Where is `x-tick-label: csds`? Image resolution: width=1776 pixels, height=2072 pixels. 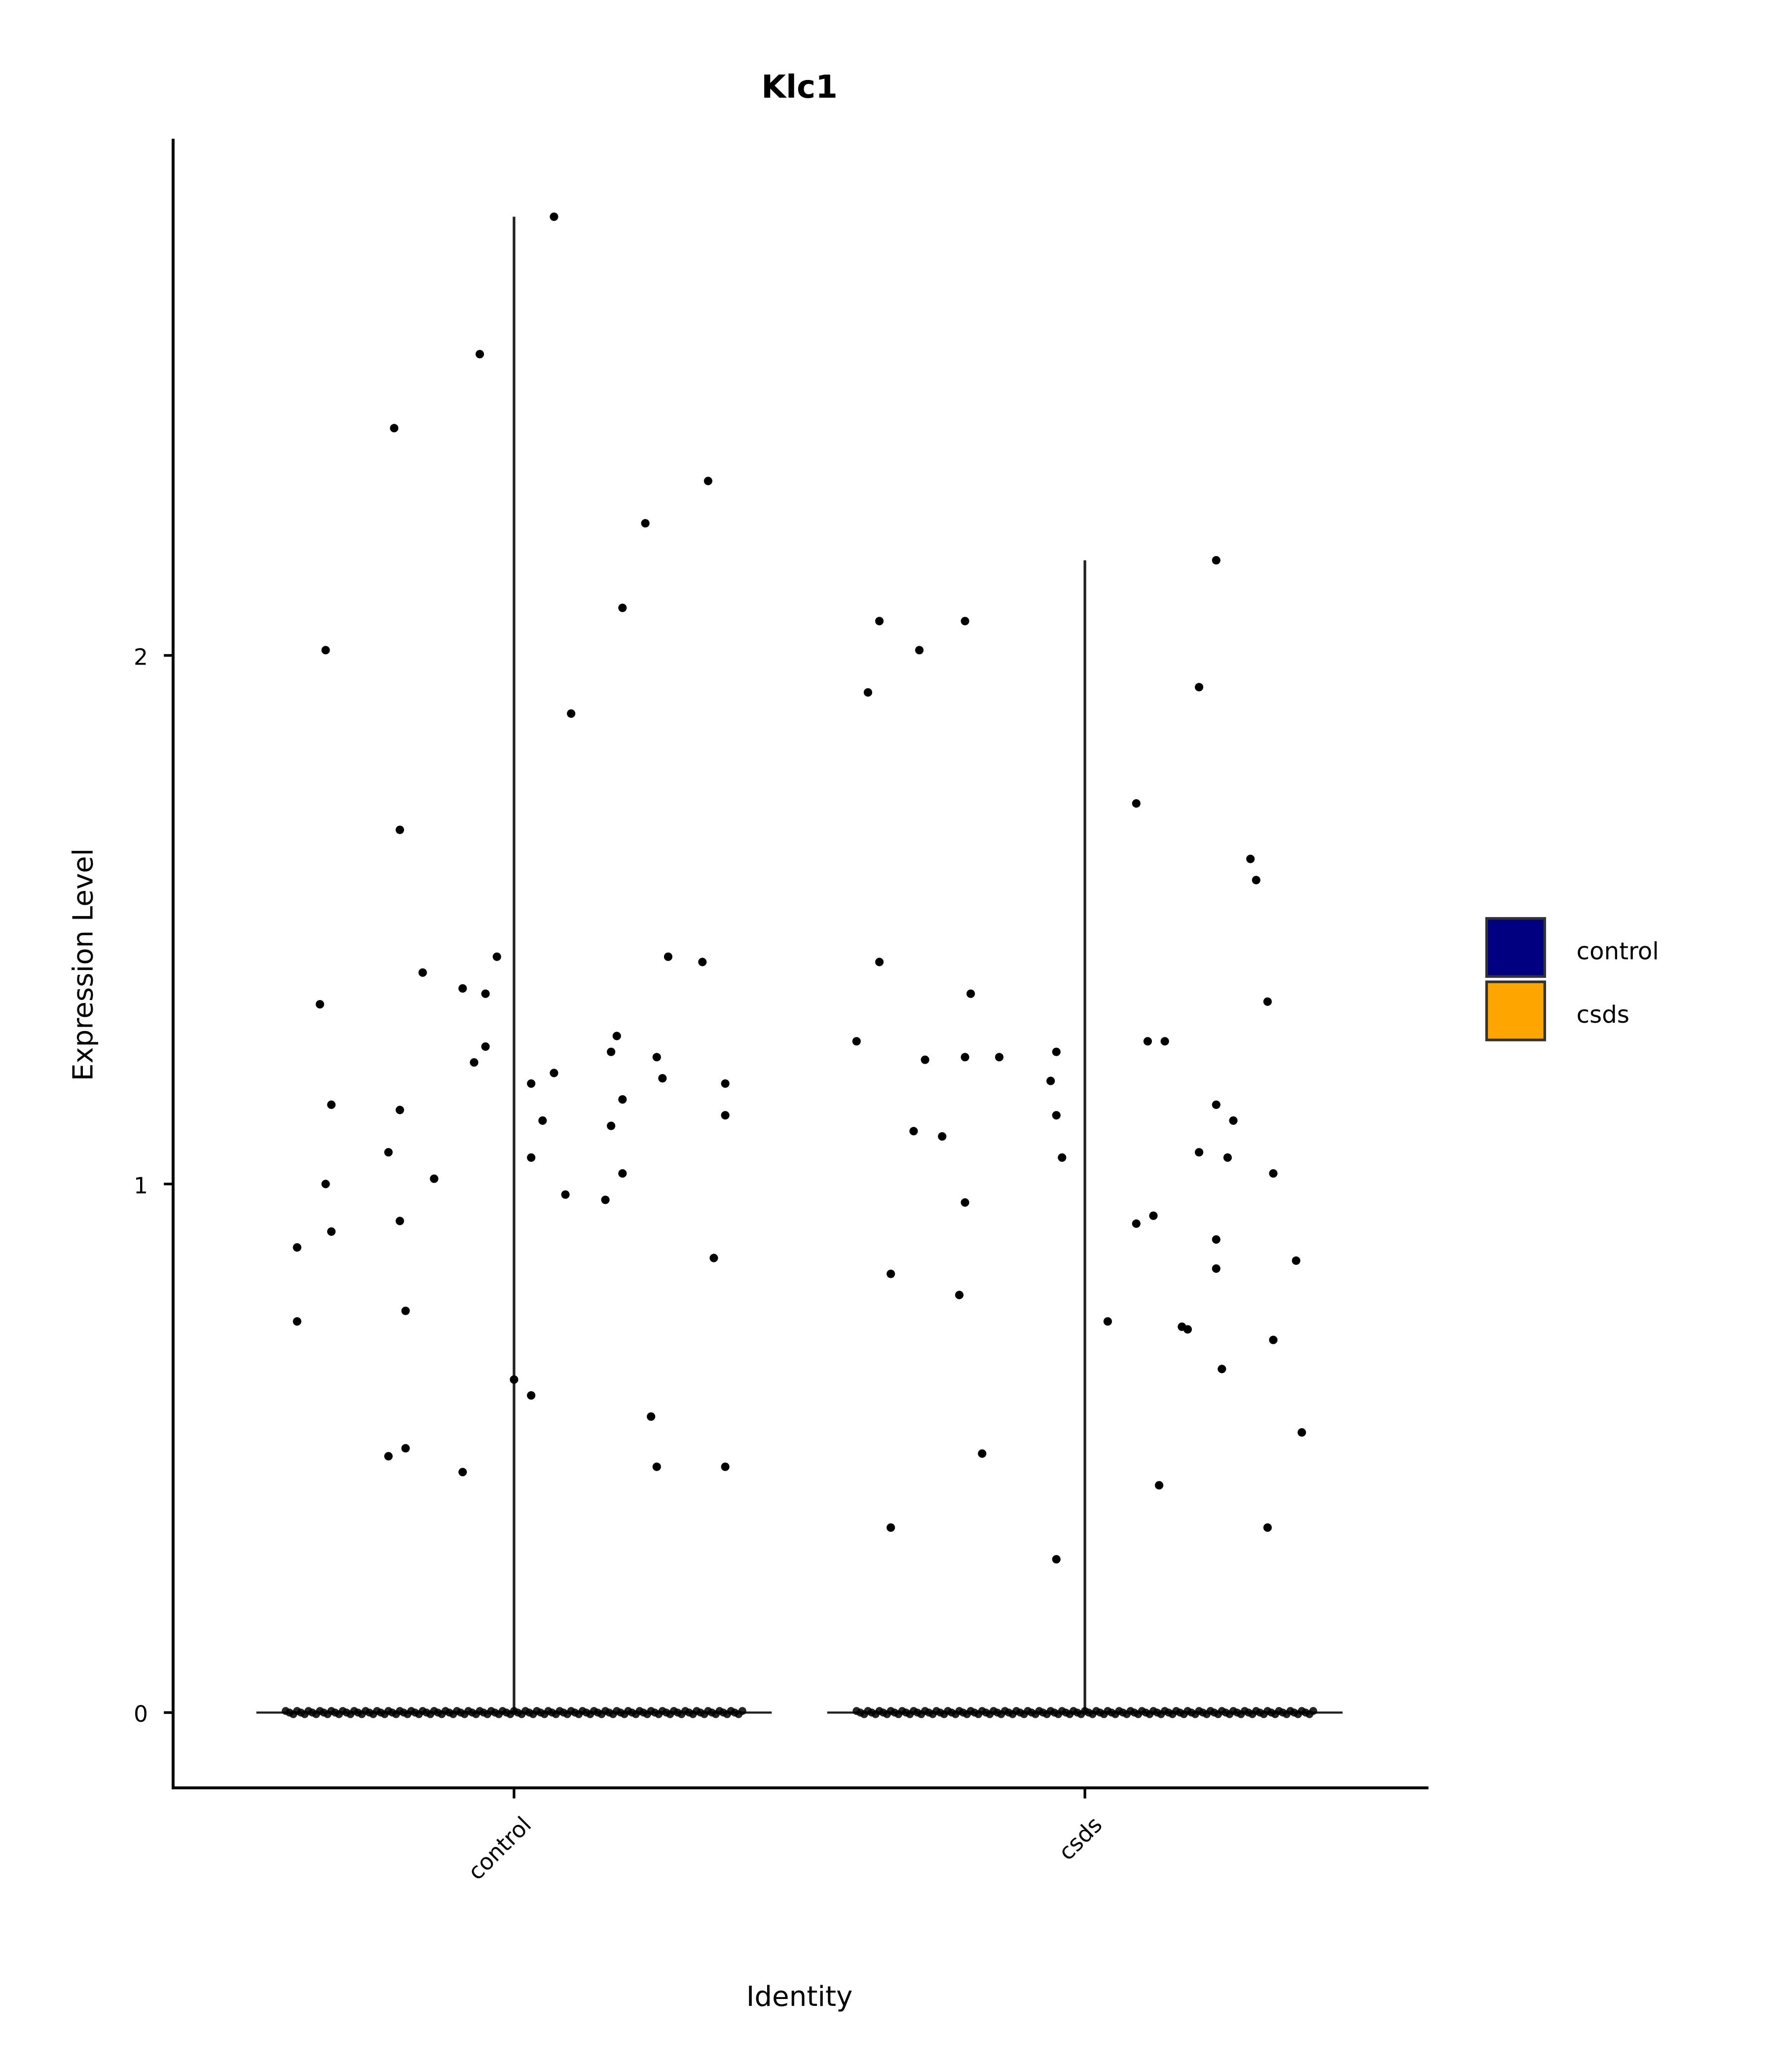
x-tick-label: csds is located at coordinates (1080, 1839).